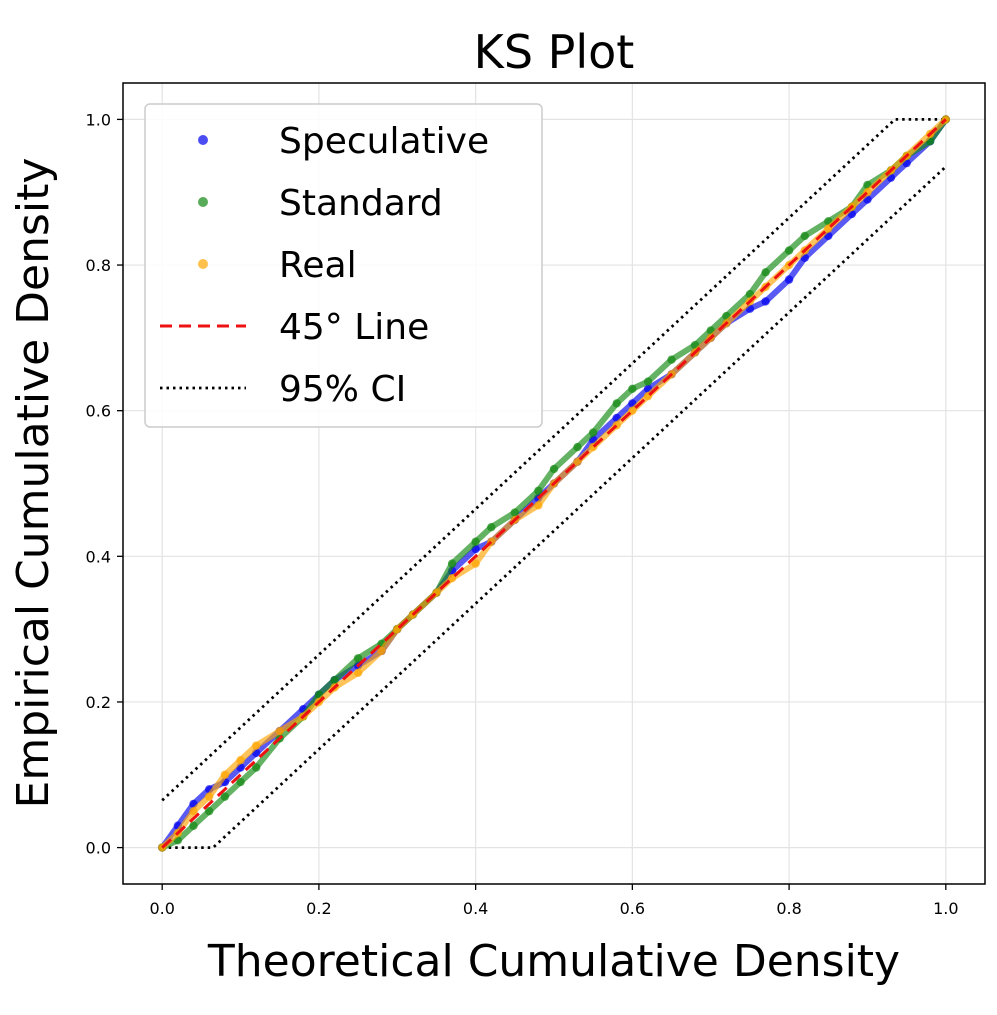  Describe the element at coordinates (361, 203) in the screenshot. I see `legend-label-standard: Standard` at that location.